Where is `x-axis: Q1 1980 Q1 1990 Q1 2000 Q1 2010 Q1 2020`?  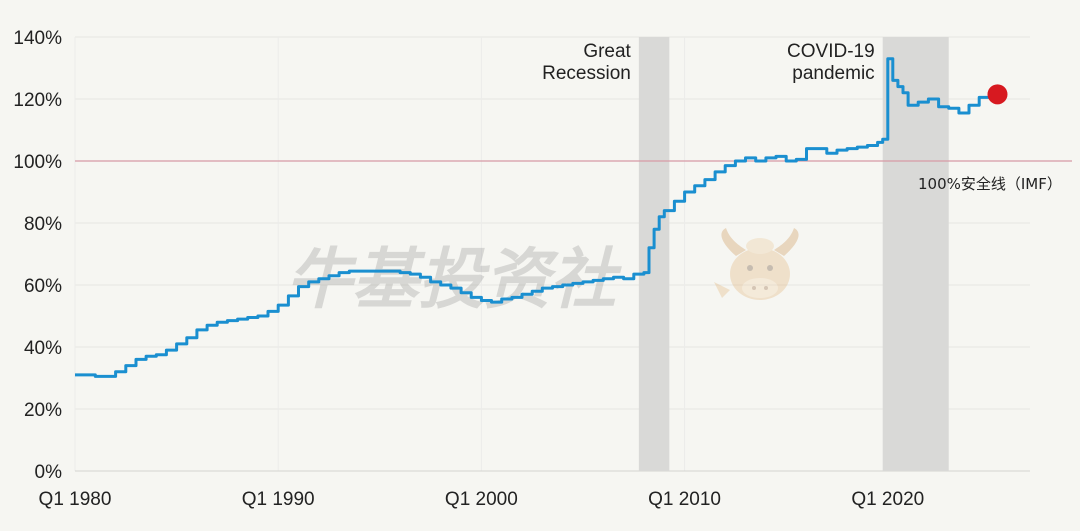 x-axis: Q1 1980 Q1 1990 Q1 2000 Q1 2010 Q1 2020 is located at coordinates (482, 499).